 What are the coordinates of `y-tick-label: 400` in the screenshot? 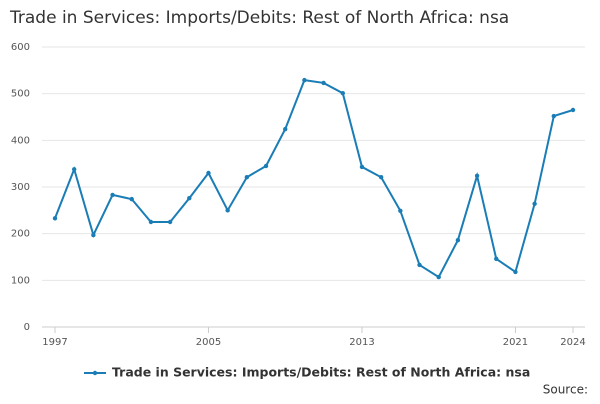 It's located at (20, 140).